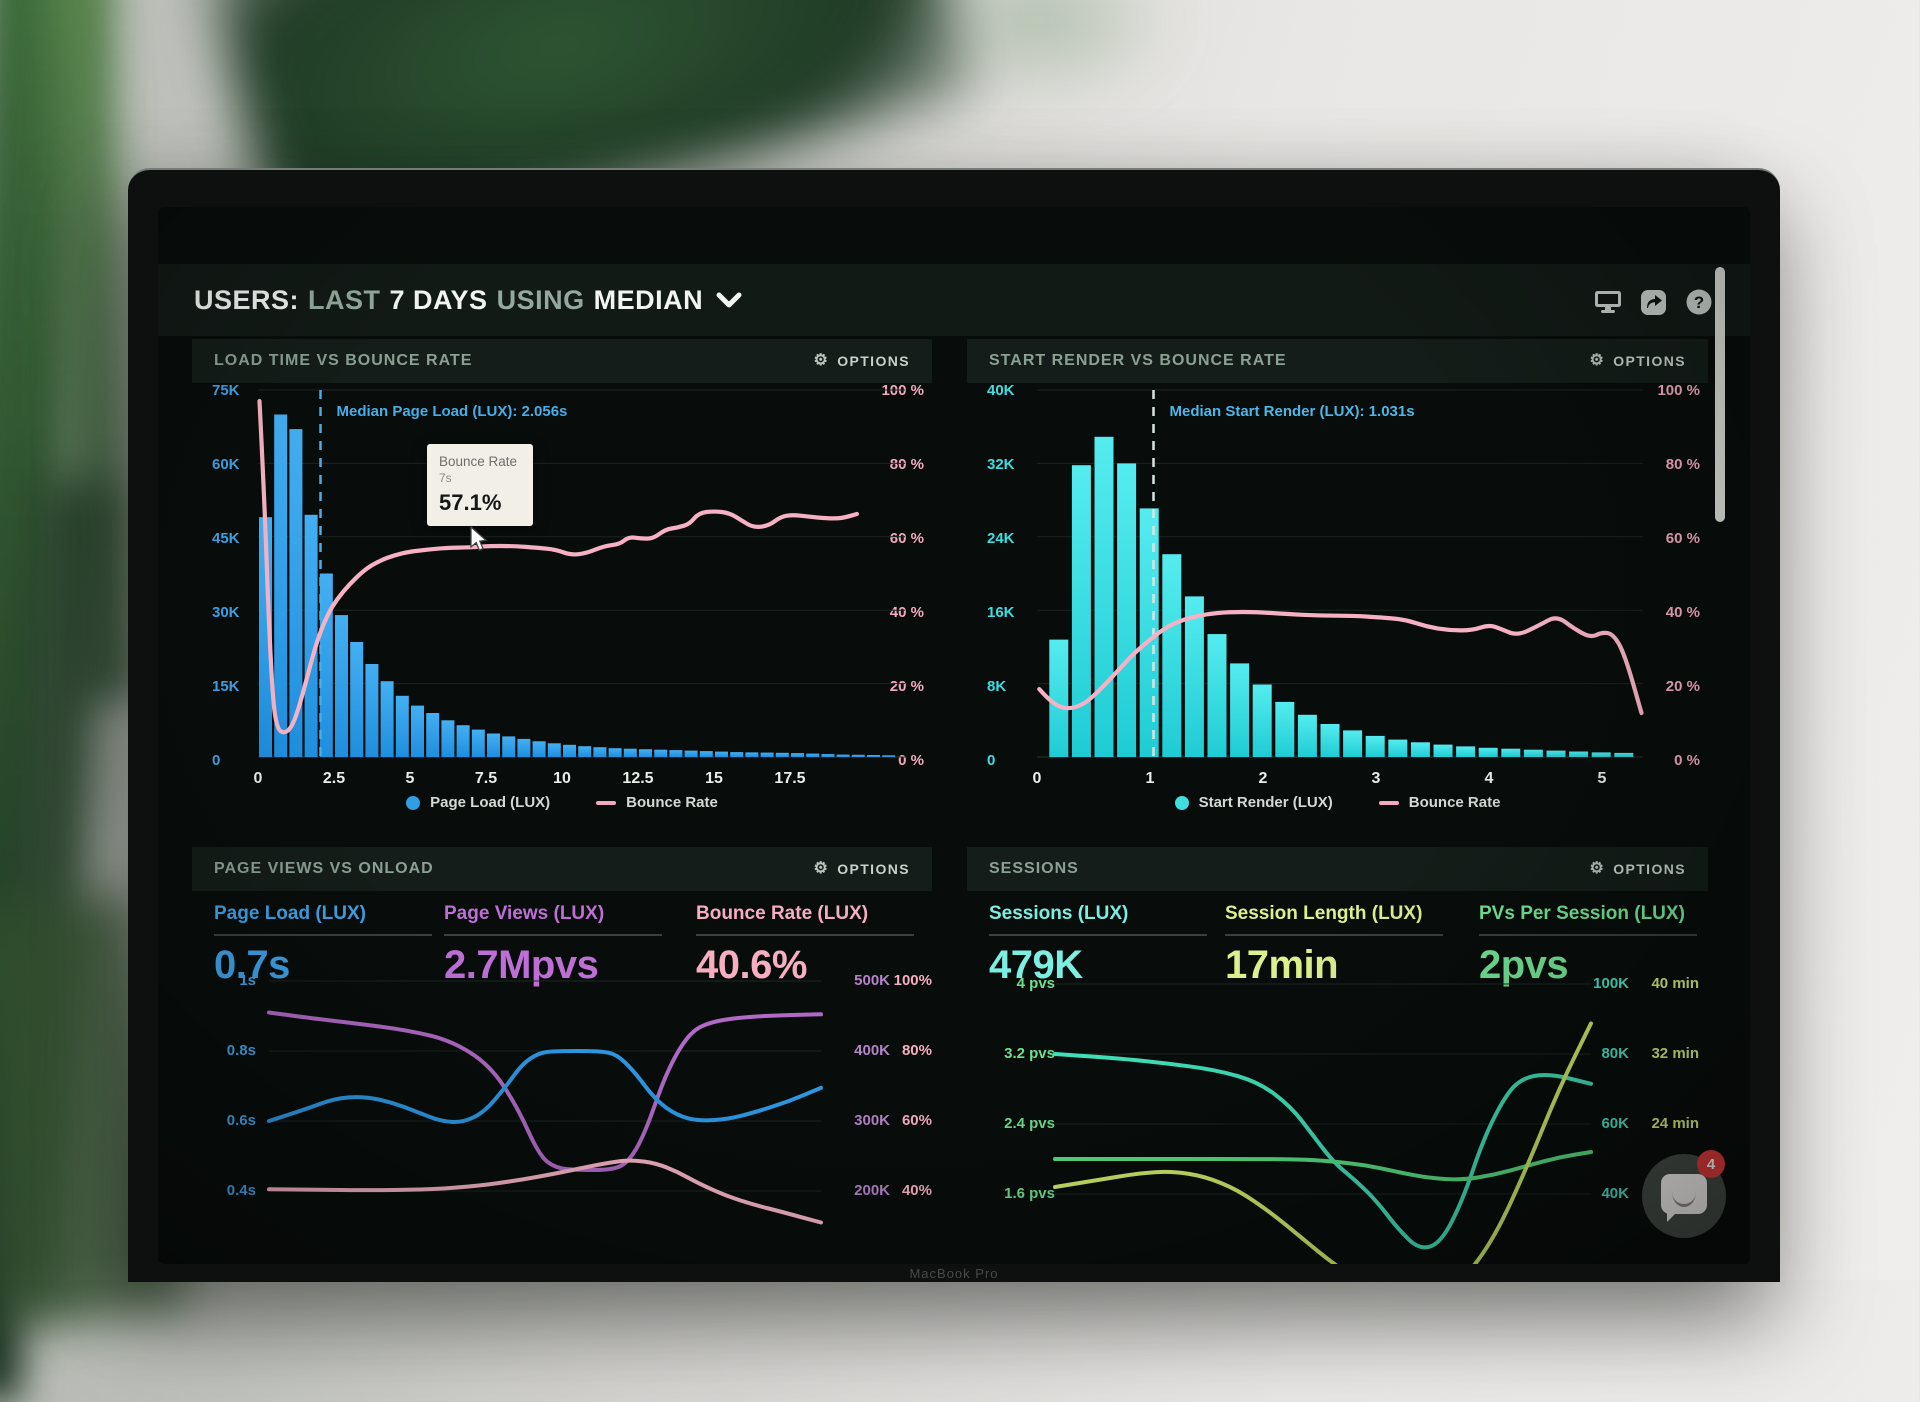  What do you see at coordinates (478, 461) in the screenshot?
I see `tooltip-series: Bounce Rate` at bounding box center [478, 461].